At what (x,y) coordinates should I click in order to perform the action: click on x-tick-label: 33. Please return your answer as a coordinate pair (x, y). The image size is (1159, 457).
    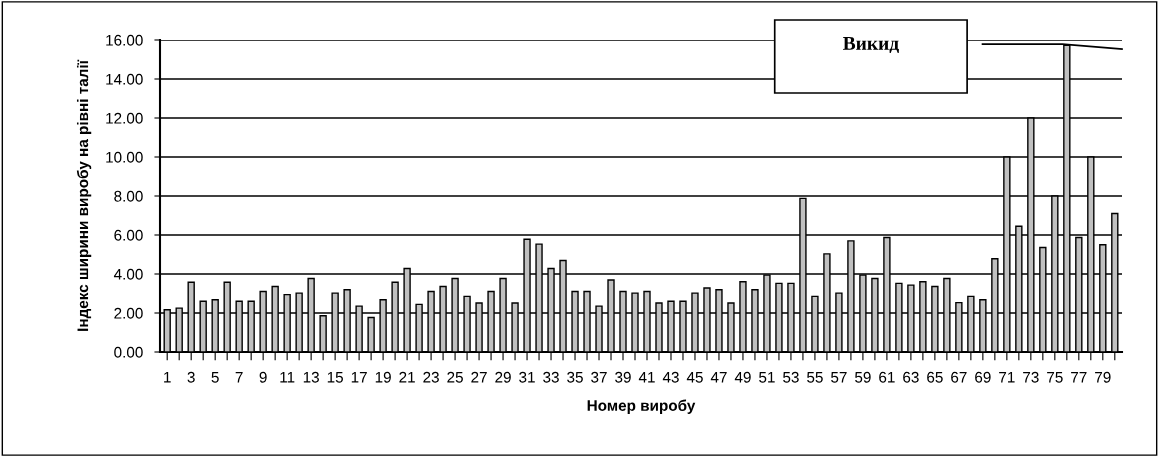
    Looking at the image, I should click on (551, 377).